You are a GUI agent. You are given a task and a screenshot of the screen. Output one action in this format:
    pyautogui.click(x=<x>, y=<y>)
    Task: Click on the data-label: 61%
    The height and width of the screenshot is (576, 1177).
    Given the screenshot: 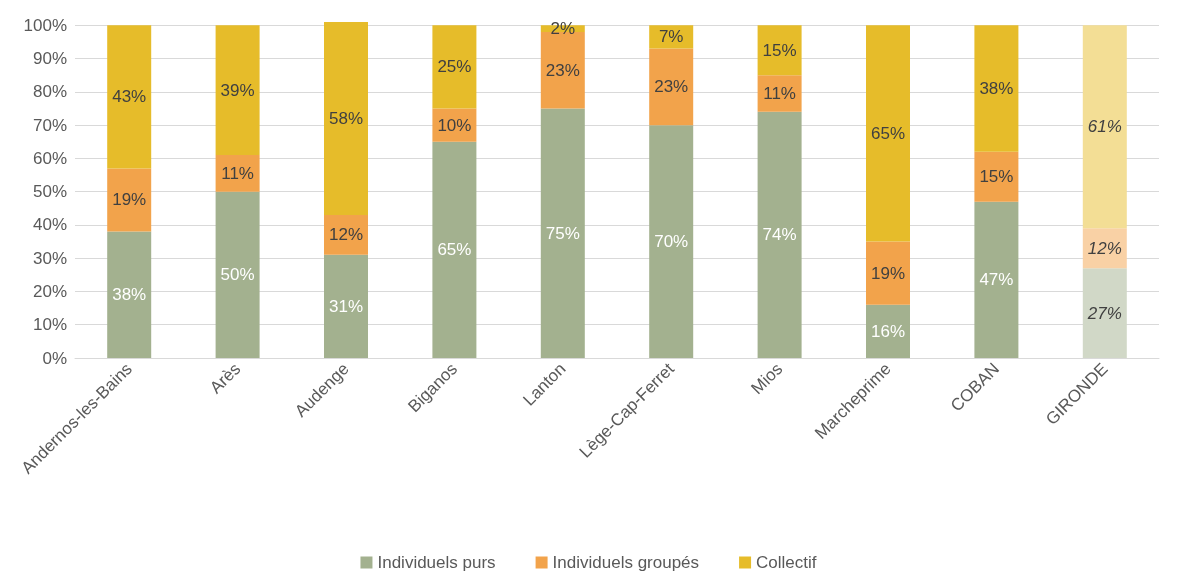 What is the action you would take?
    pyautogui.click(x=1104, y=127)
    